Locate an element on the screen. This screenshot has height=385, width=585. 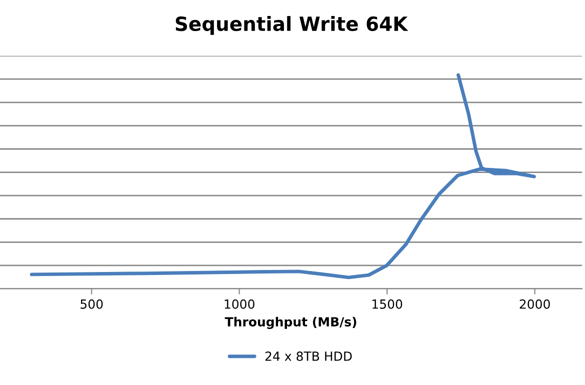
legend-label: 24 x 8TB HDD is located at coordinates (308, 356).